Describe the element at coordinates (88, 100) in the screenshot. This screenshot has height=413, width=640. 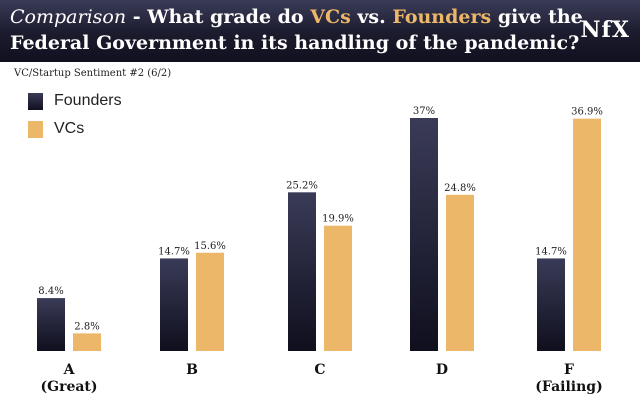
I see `legend-label-founders: Founders` at that location.